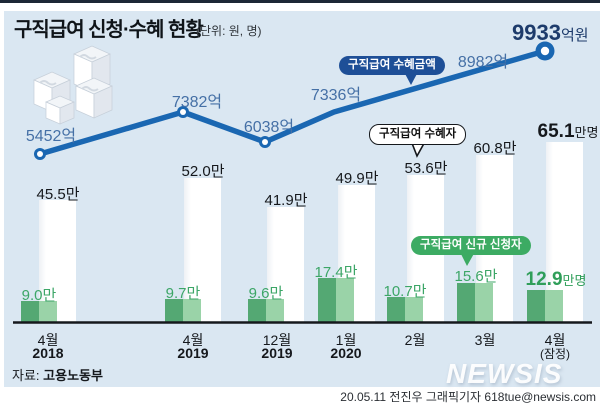 The width and height of the screenshot is (600, 403). Describe the element at coordinates (336, 95) in the screenshot. I see `line-value-label: 7336억` at that location.